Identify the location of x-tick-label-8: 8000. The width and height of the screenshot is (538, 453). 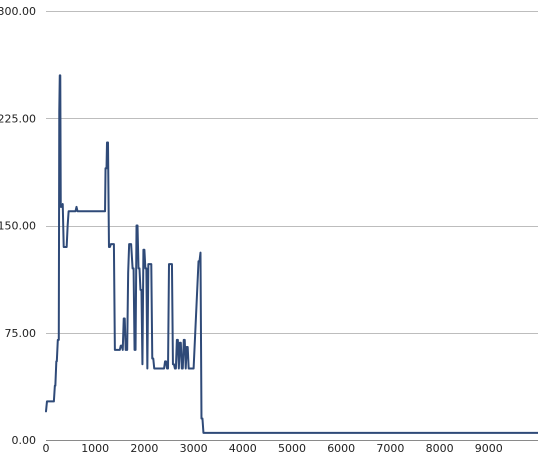
(440, 447).